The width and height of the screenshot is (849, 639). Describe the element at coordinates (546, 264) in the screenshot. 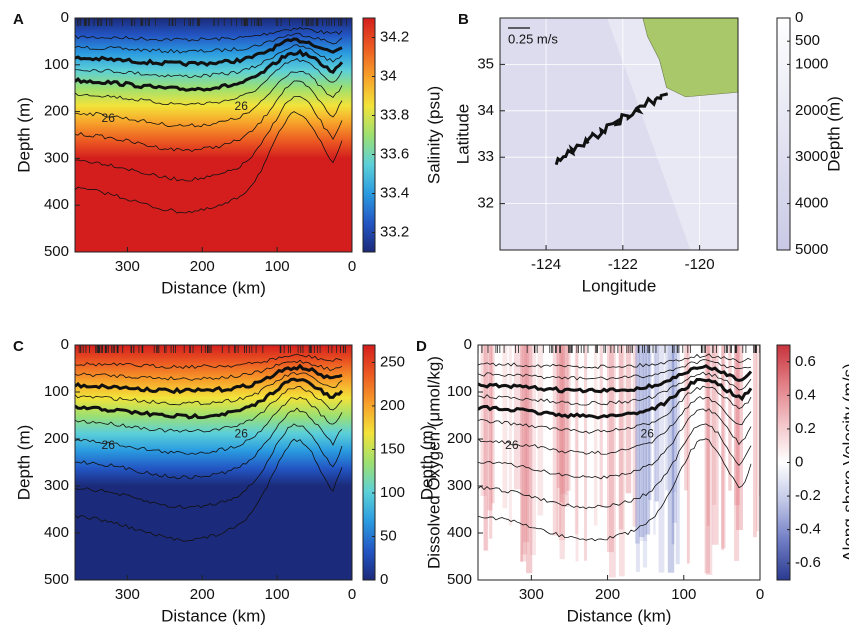

I see `x-tick-label: -124` at that location.